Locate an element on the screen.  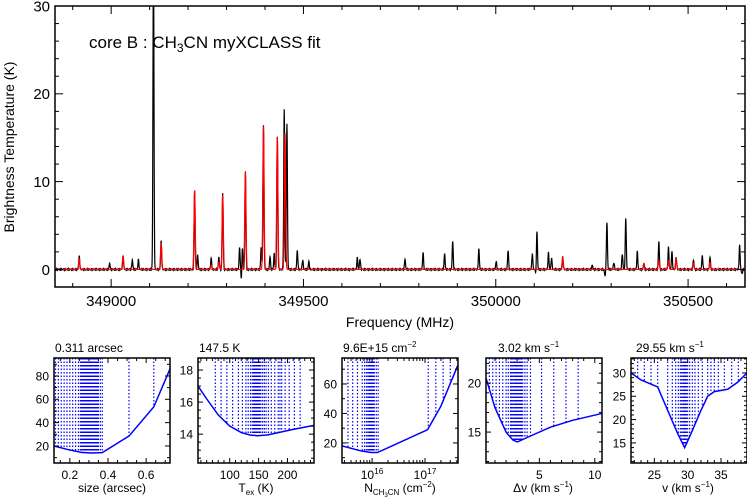
x-tick-label: 150 is located at coordinates (259, 475).